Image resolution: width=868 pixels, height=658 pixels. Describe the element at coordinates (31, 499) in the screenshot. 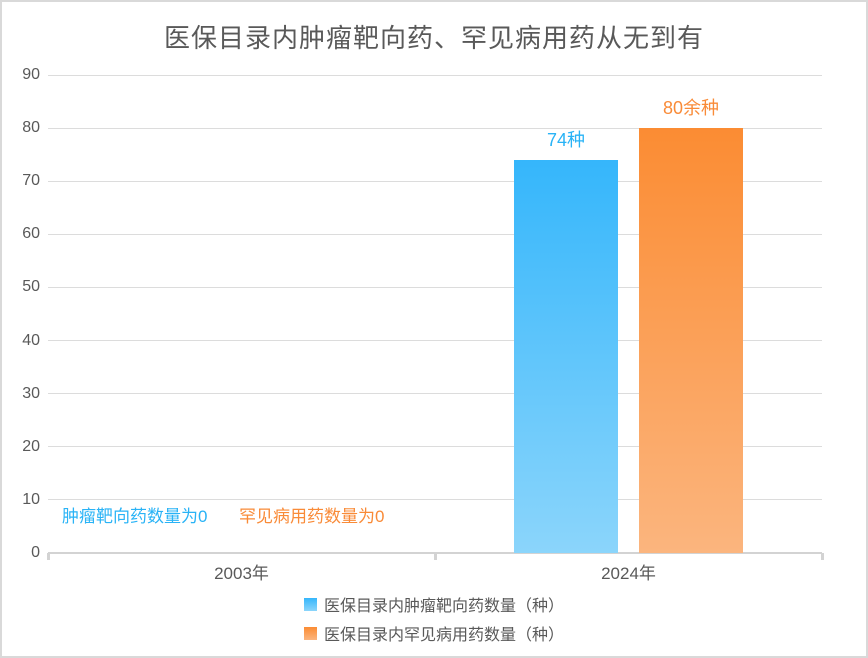

I see `y-tick-label: 10` at that location.